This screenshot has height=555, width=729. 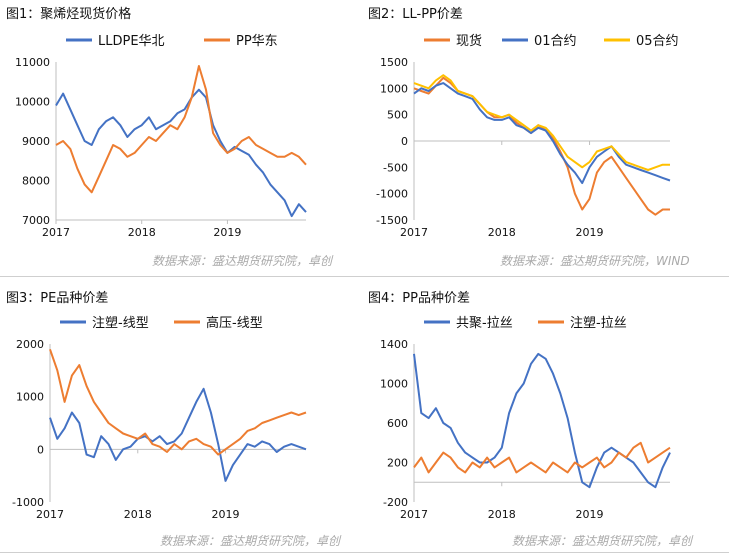 I want to click on y-tick-label: 7000, so click(x=36, y=220).